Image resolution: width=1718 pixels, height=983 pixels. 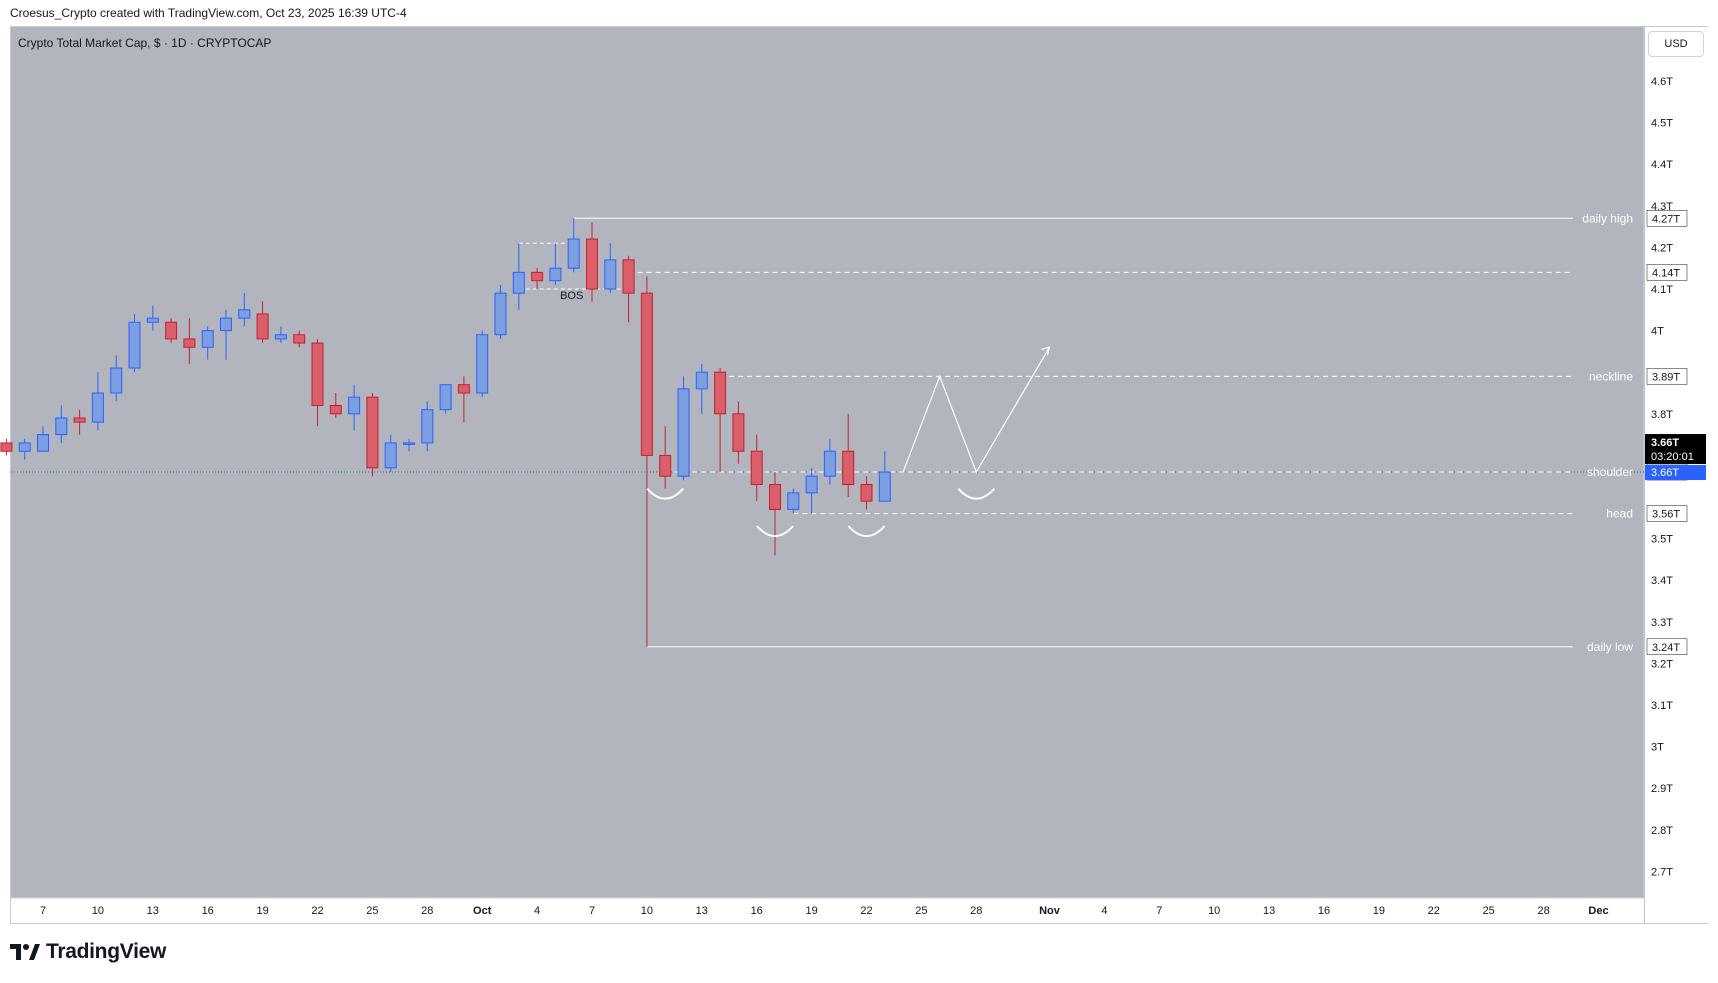 What do you see at coordinates (1666, 219) in the screenshot?
I see `level-badge-text: 4.27T` at bounding box center [1666, 219].